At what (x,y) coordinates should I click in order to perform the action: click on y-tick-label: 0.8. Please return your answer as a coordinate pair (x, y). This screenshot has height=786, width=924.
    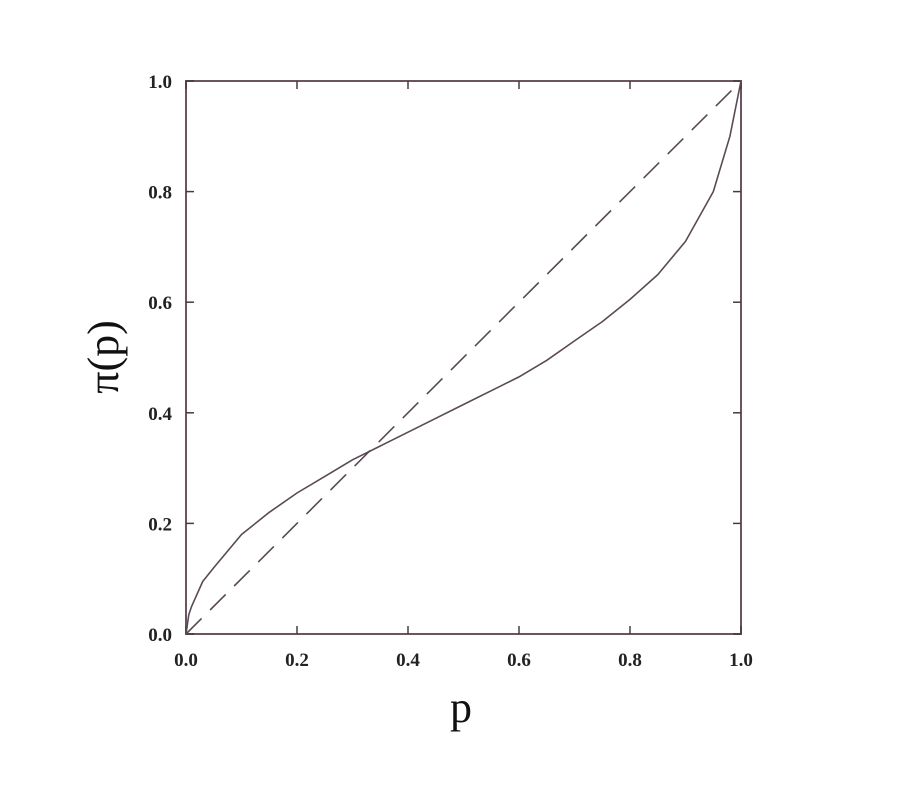
    Looking at the image, I should click on (160, 193).